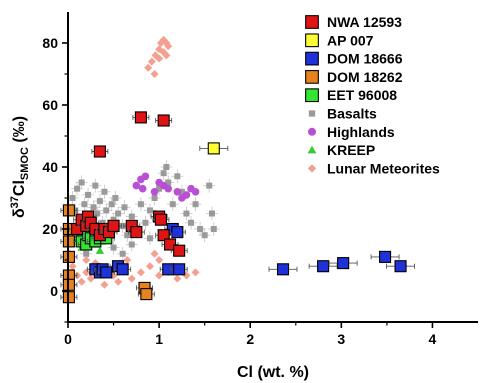  What do you see at coordinates (50, 167) in the screenshot?
I see `y-tick-label: 40` at bounding box center [50, 167].